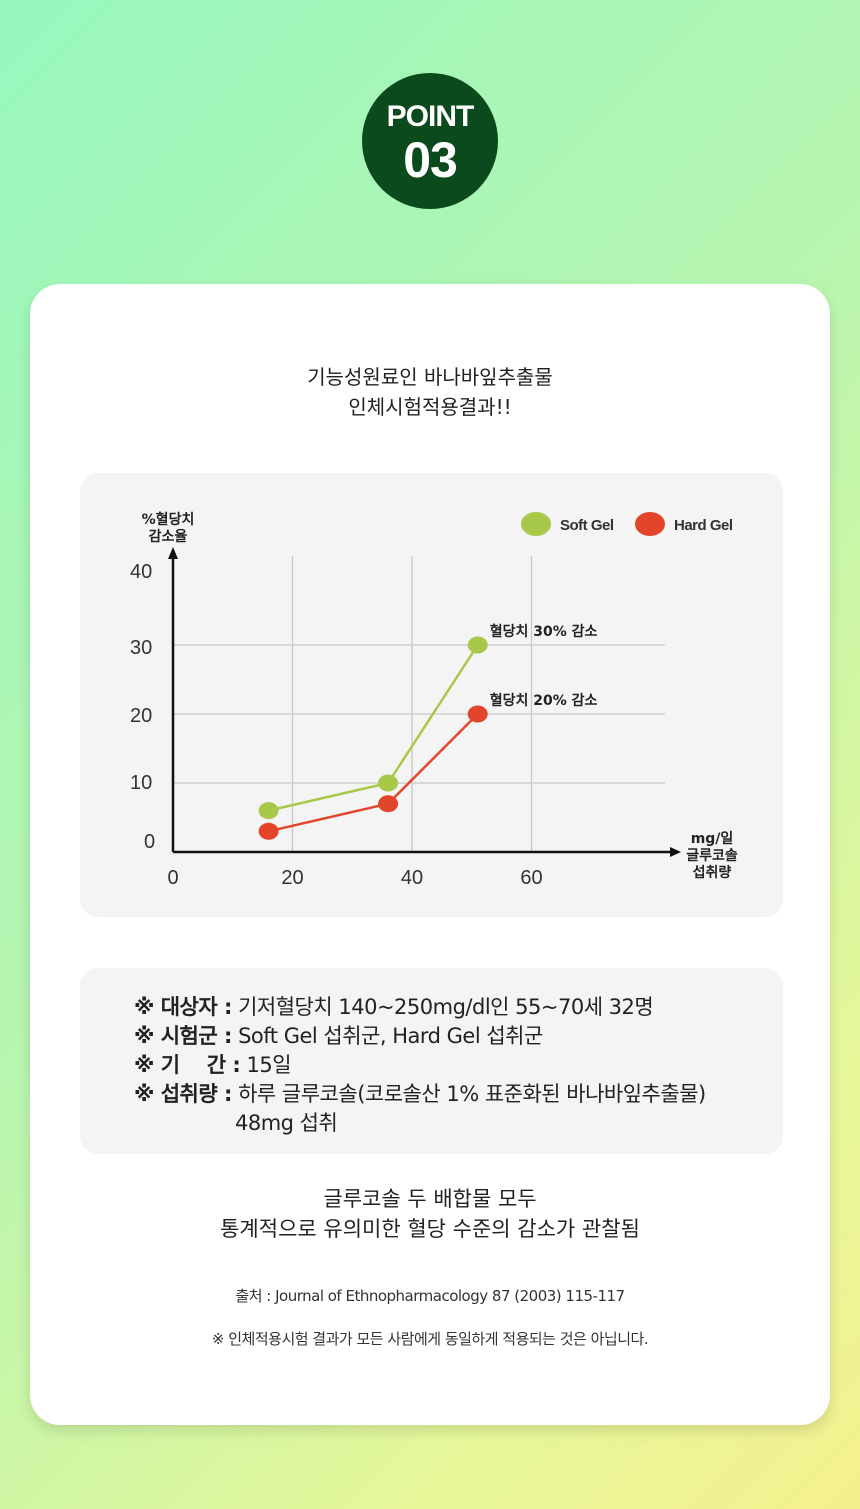  What do you see at coordinates (430, 116) in the screenshot?
I see `point-badge-label: POINT` at bounding box center [430, 116].